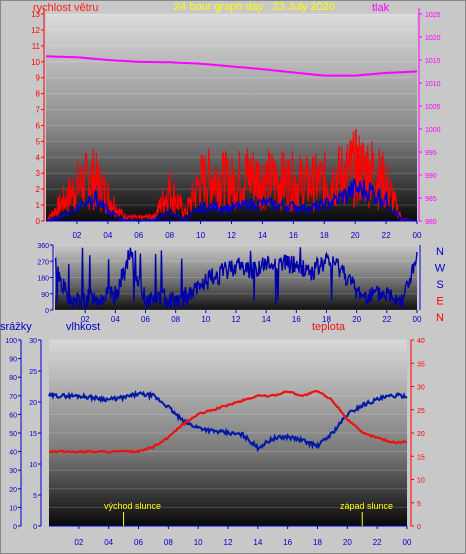 The height and width of the screenshot is (554, 466). What do you see at coordinates (13, 434) in the screenshot?
I see `rain-axis-tick-label: 50` at bounding box center [13, 434].